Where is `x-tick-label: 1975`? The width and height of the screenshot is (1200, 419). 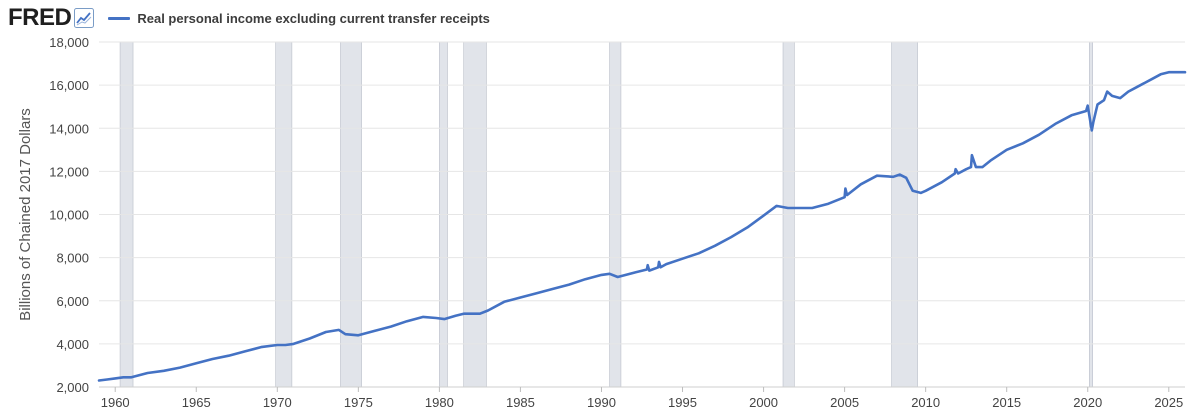 x-tick-label: 1975 is located at coordinates (358, 402).